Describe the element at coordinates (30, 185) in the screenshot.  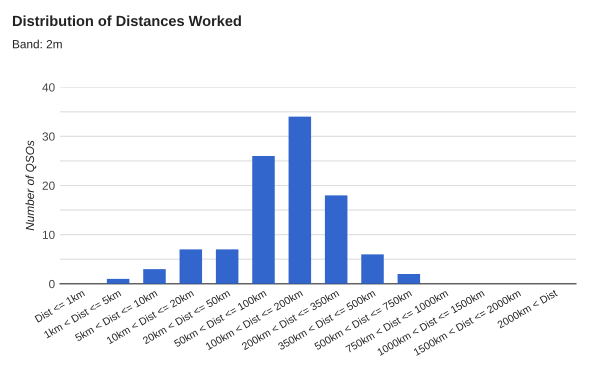
I see `y-axis-title: Number of QSOs` at that location.